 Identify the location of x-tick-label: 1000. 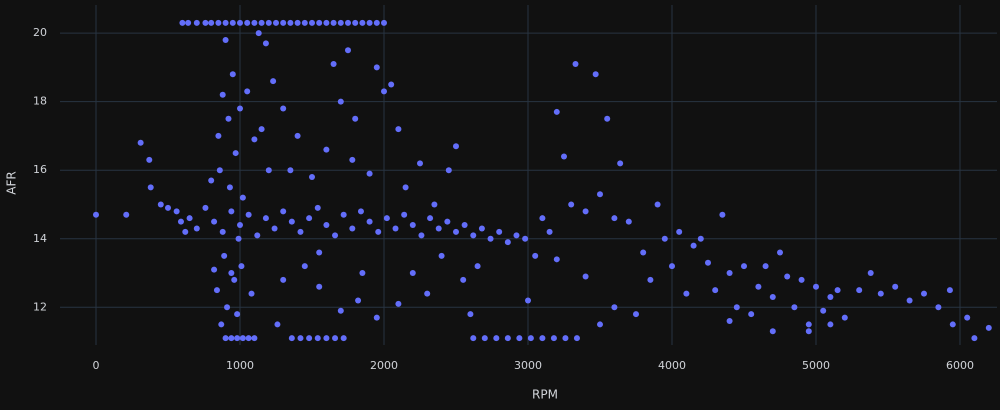
(240, 365).